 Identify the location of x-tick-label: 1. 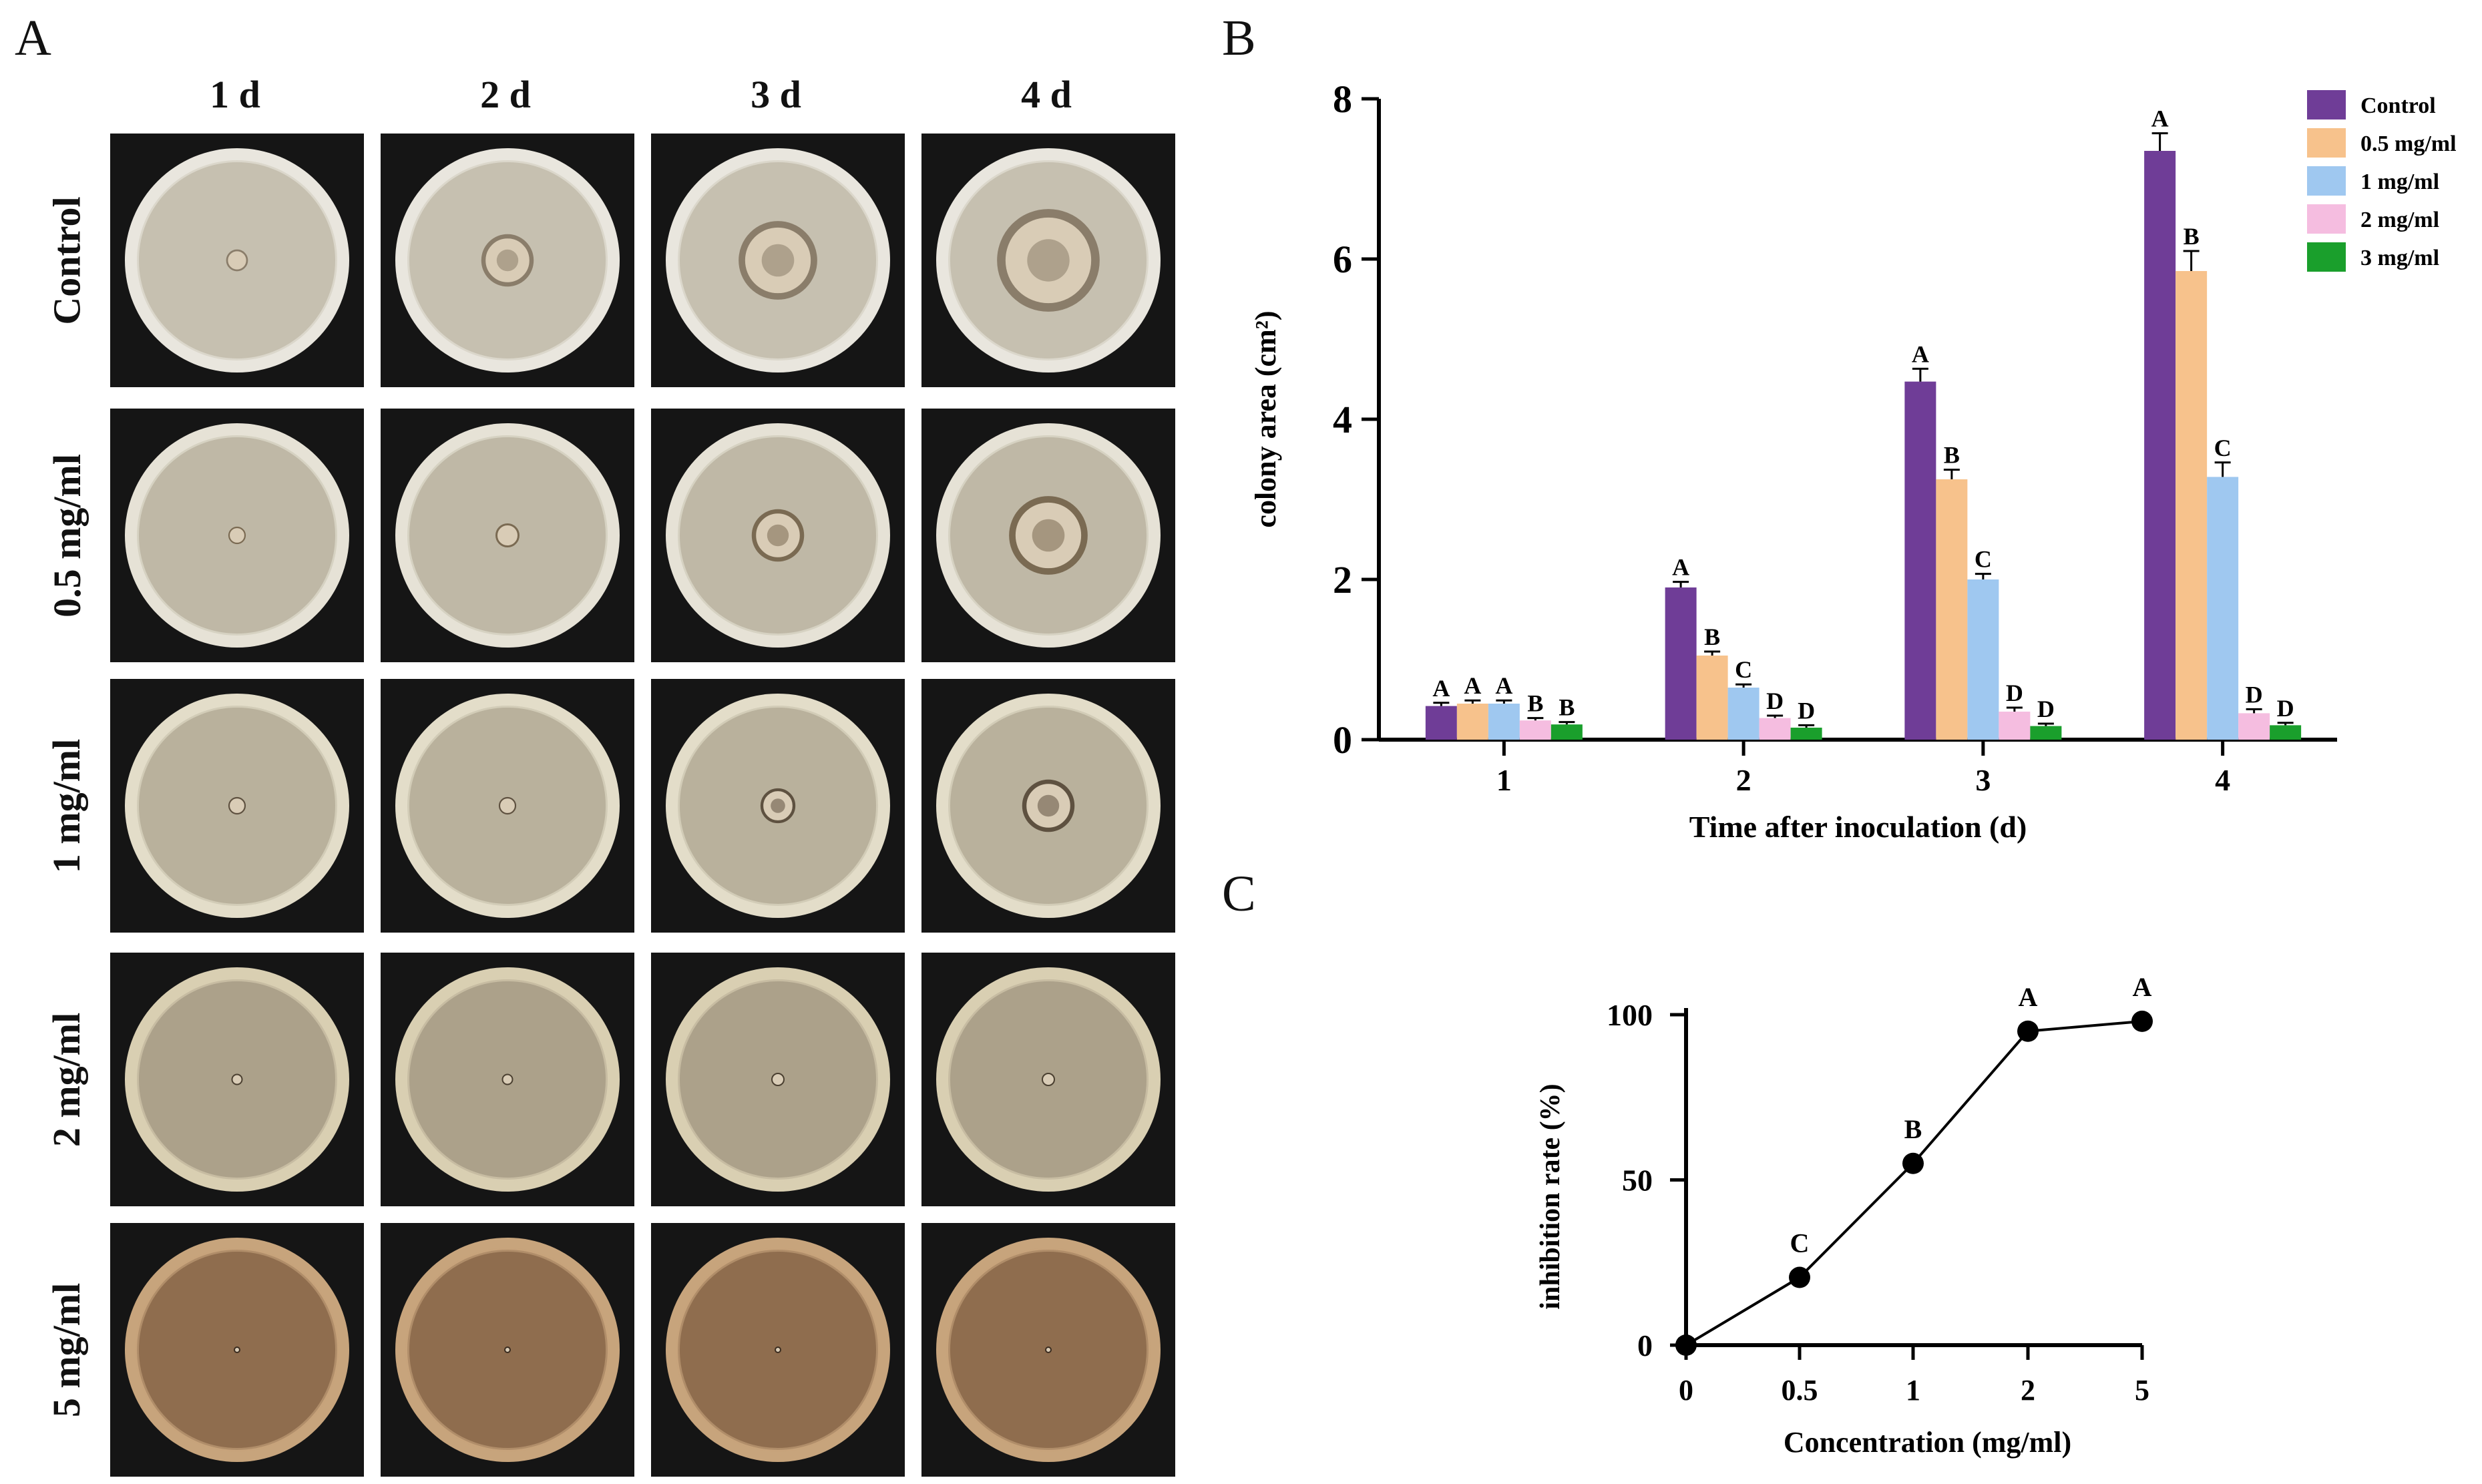
(1913, 1390).